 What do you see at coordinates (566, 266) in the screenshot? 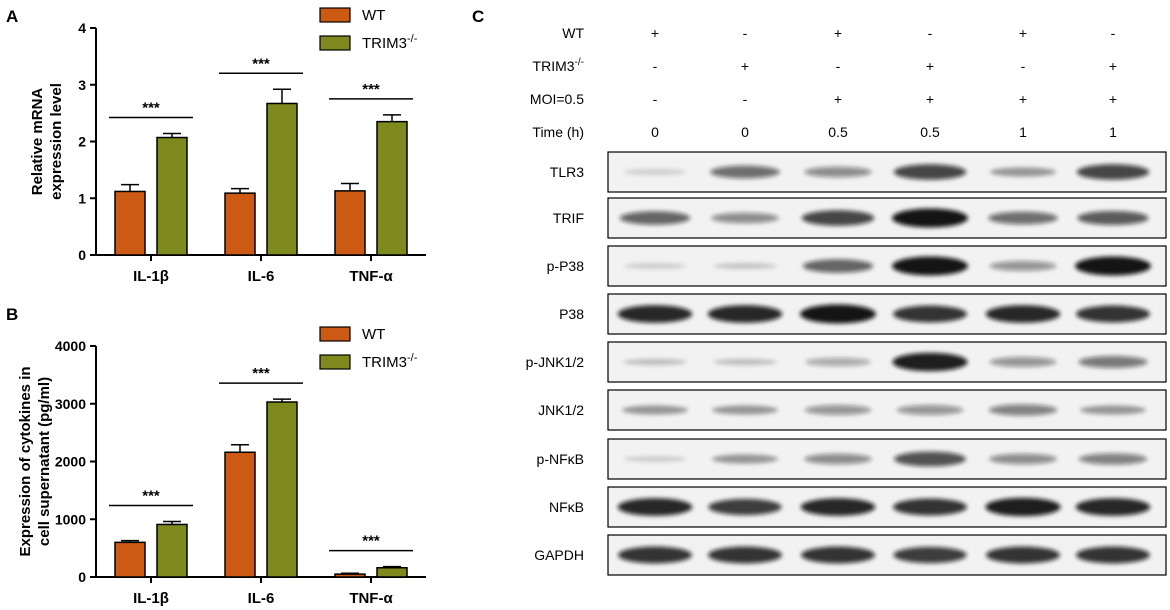
I see `blot-band-label: p-P38` at bounding box center [566, 266].